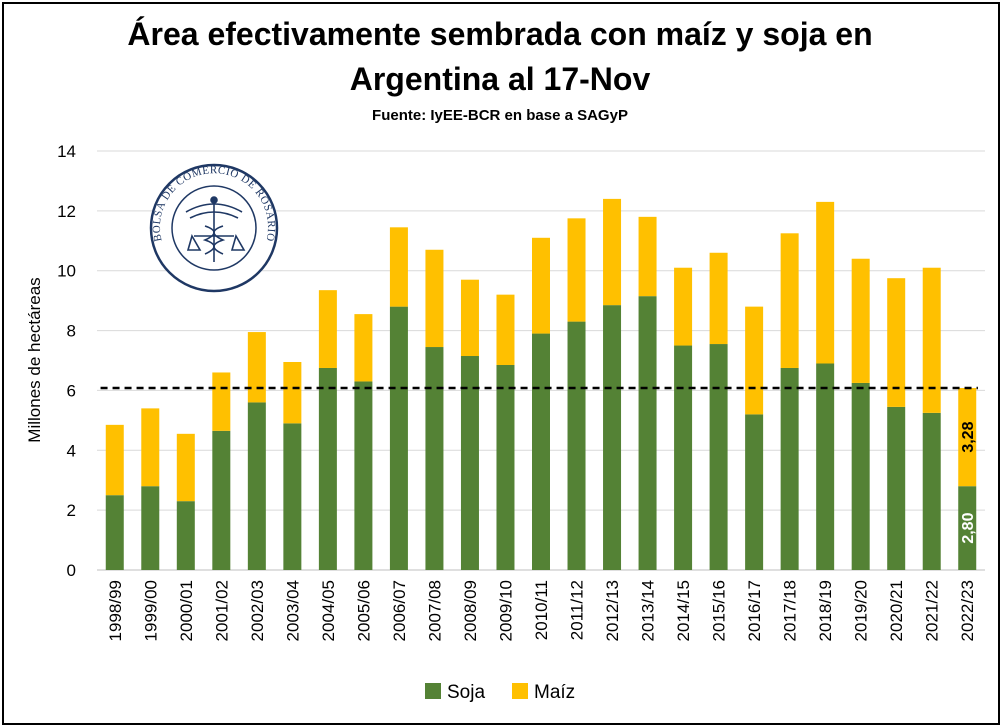  Describe the element at coordinates (71, 390) in the screenshot. I see `y-tick-label: 6` at that location.